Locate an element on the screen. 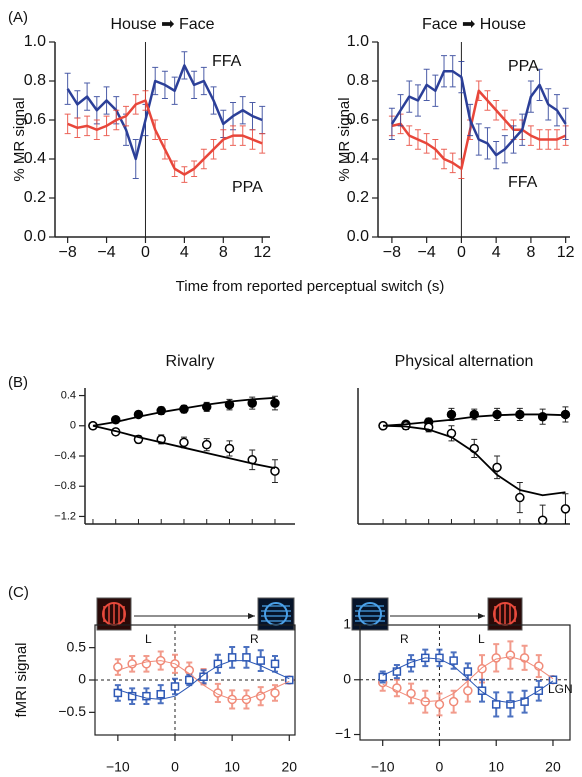 This screenshot has width=582, height=777. x-tick-label: 20 is located at coordinates (553, 767).